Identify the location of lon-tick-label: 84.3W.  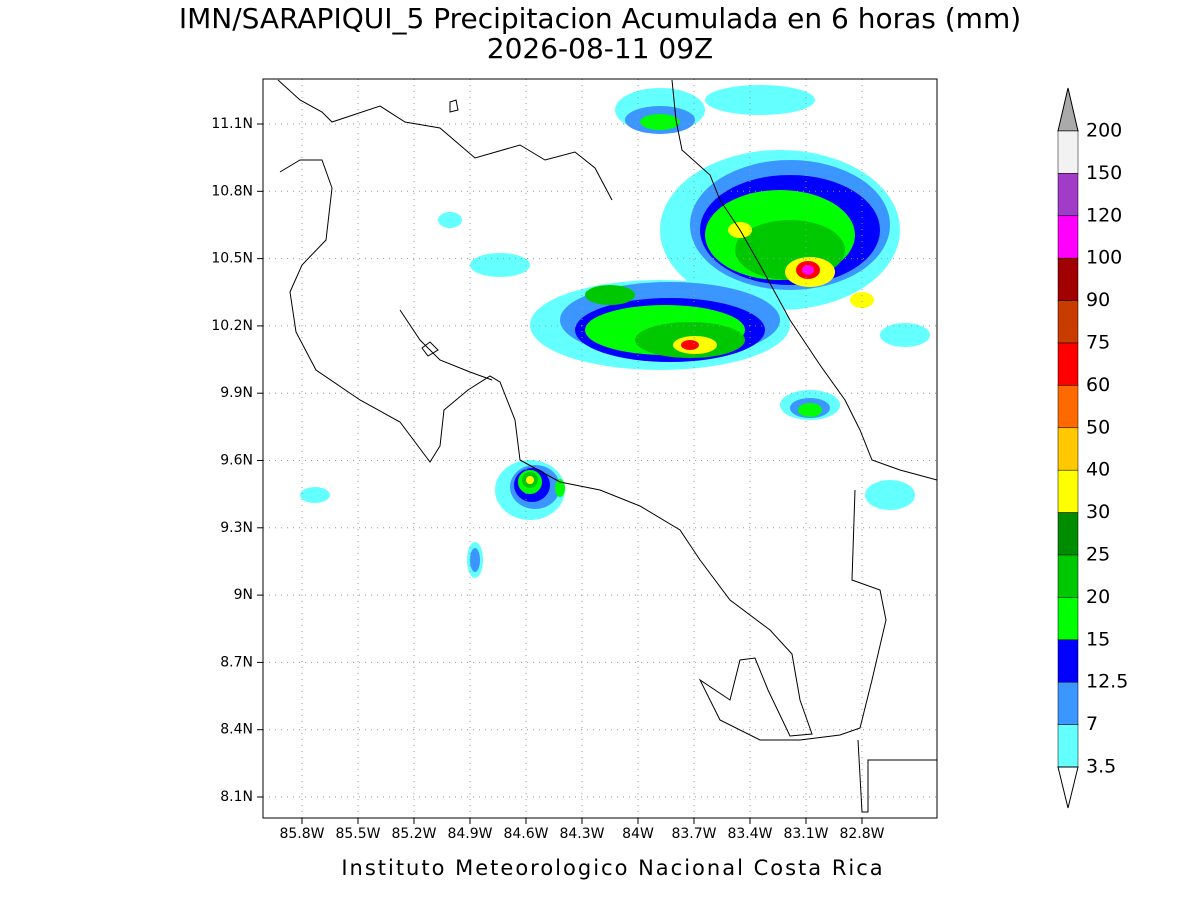
(581, 834).